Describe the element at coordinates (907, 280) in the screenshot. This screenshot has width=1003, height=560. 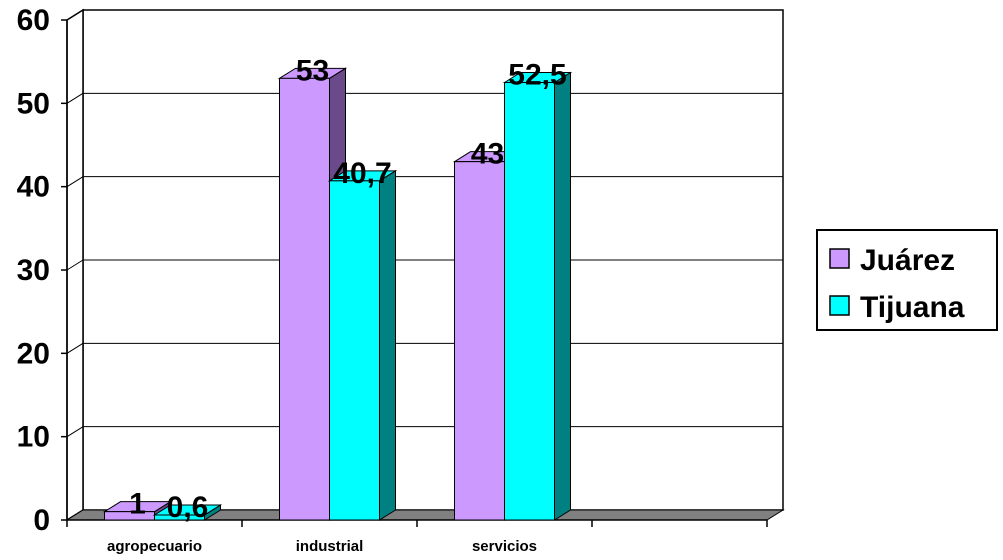
I see `legend: Juárez Tijuana` at that location.